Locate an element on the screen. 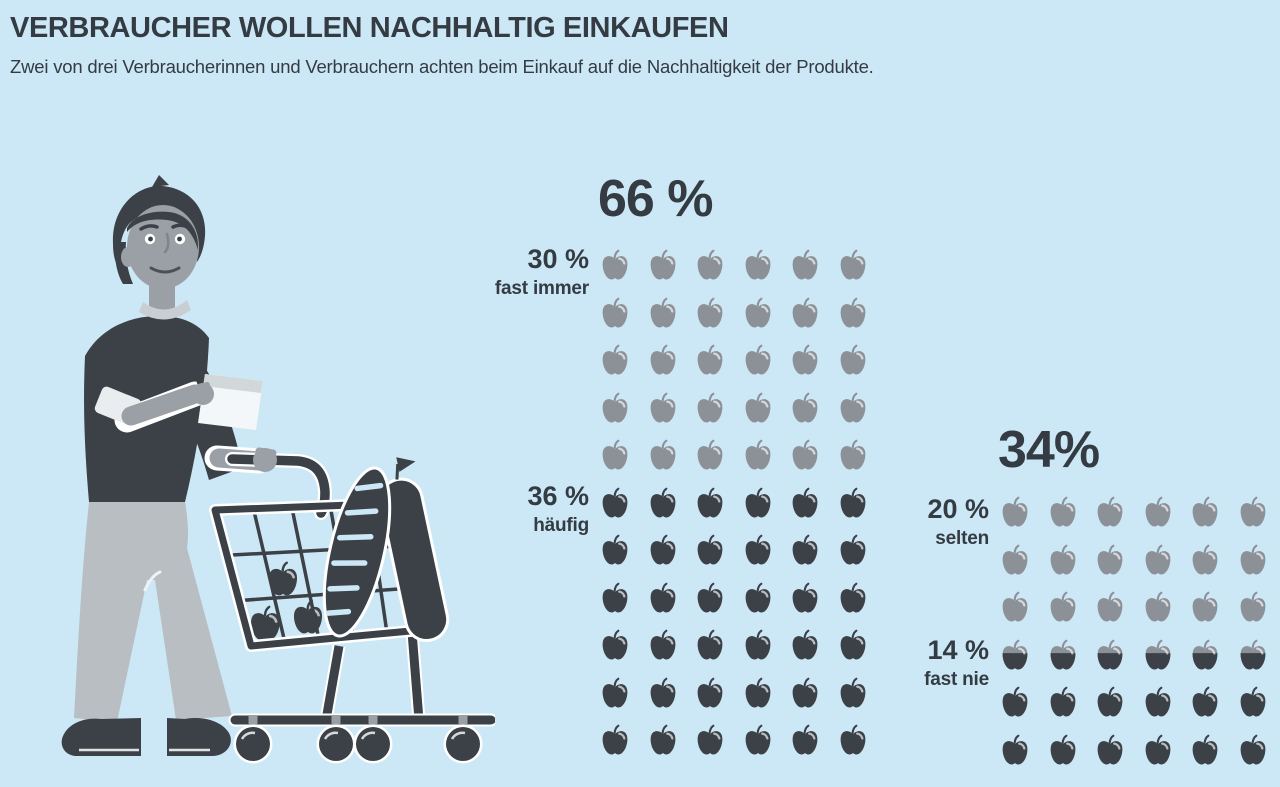 The width and height of the screenshot is (1280, 787). salami is located at coordinates (414, 549).